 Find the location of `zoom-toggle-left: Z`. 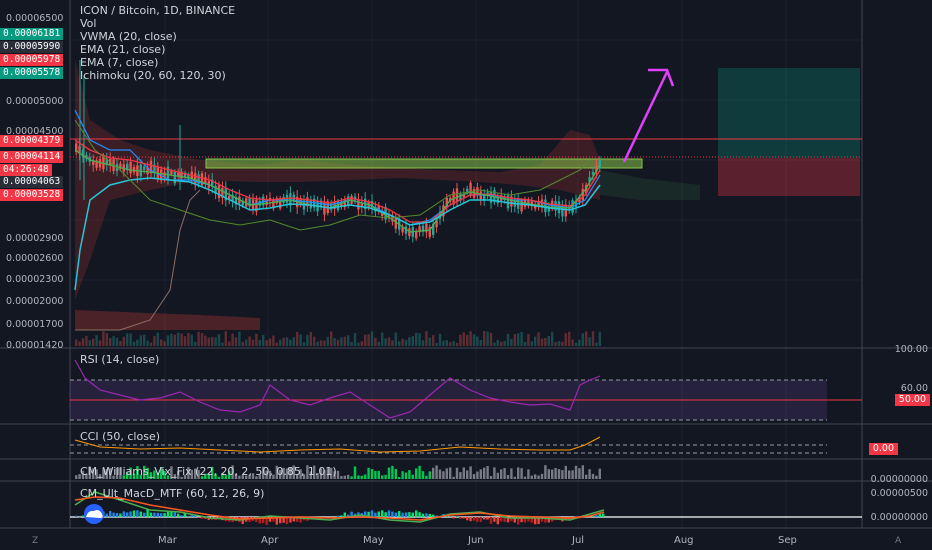

zoom-toggle-left: Z is located at coordinates (35, 541).